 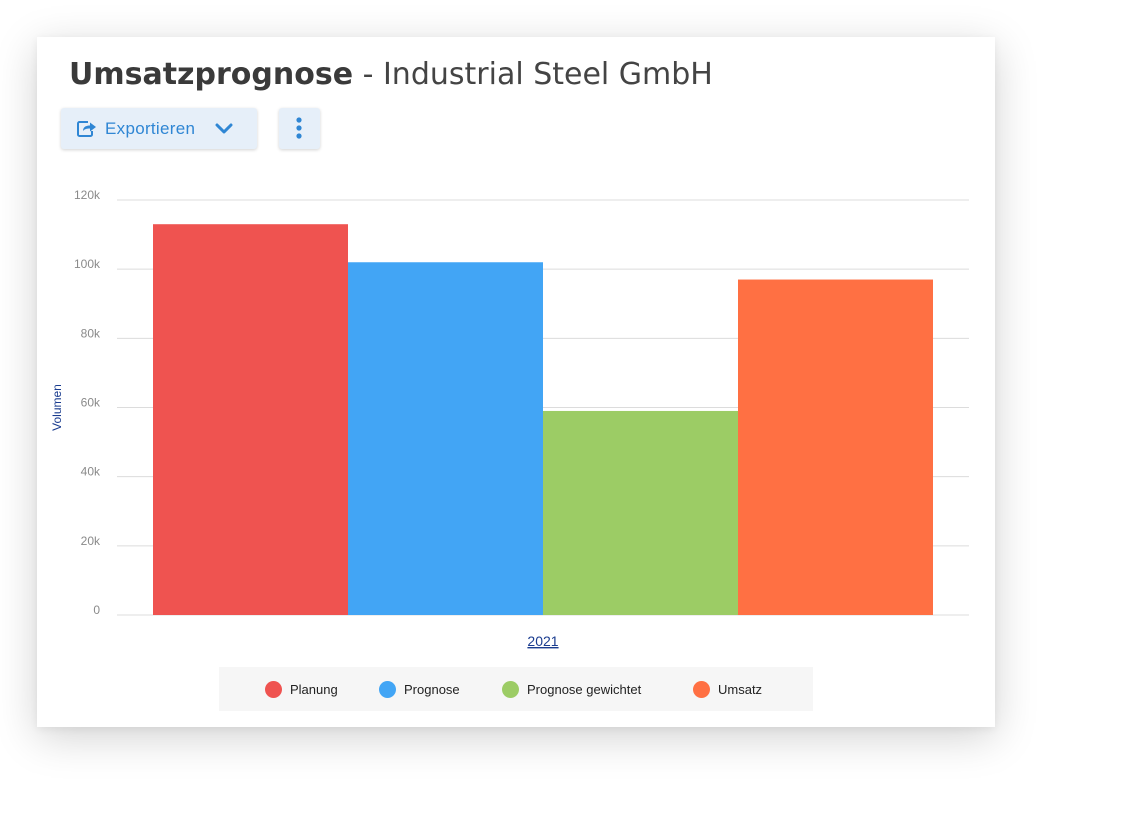 What do you see at coordinates (87, 264) in the screenshot?
I see `y-tick-label: 100k` at bounding box center [87, 264].